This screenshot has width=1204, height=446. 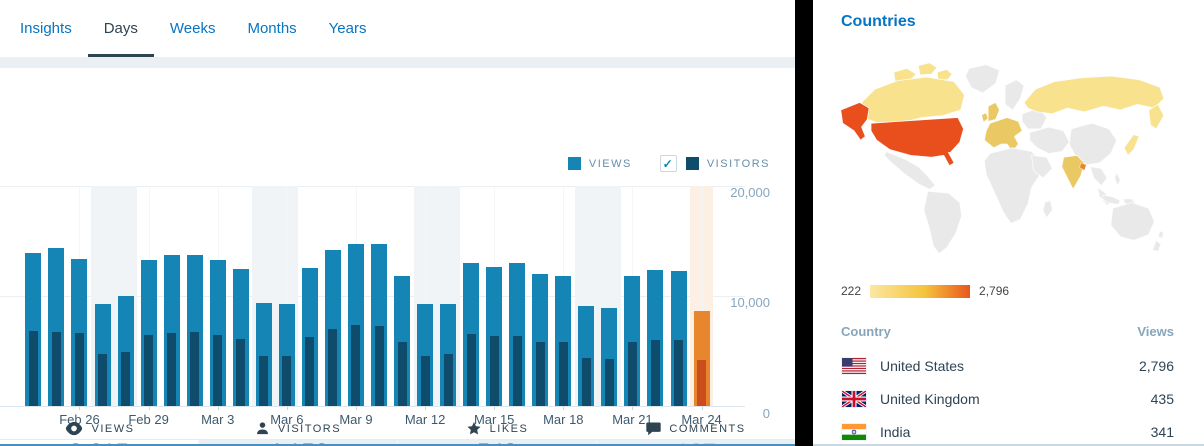 I want to click on period-tabbar: Insights Days Weeks Months Years, so click(x=397, y=28).